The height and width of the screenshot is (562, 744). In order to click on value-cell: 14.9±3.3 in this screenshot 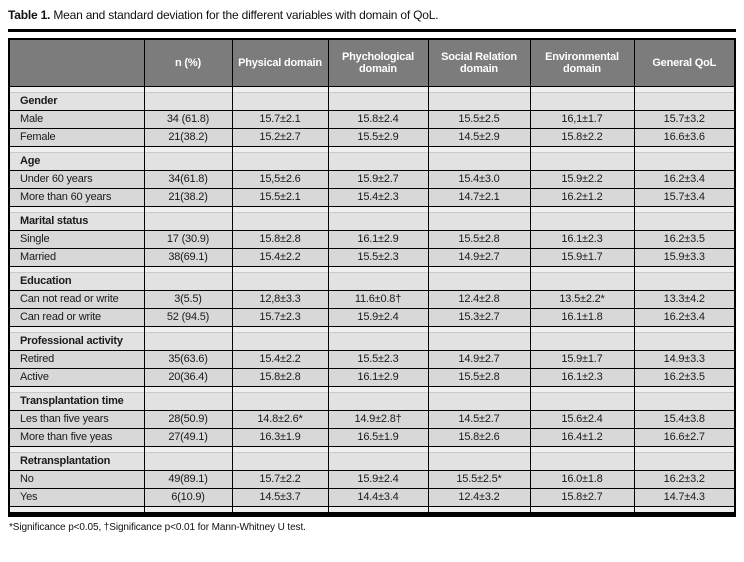, I will do `click(684, 359)`.